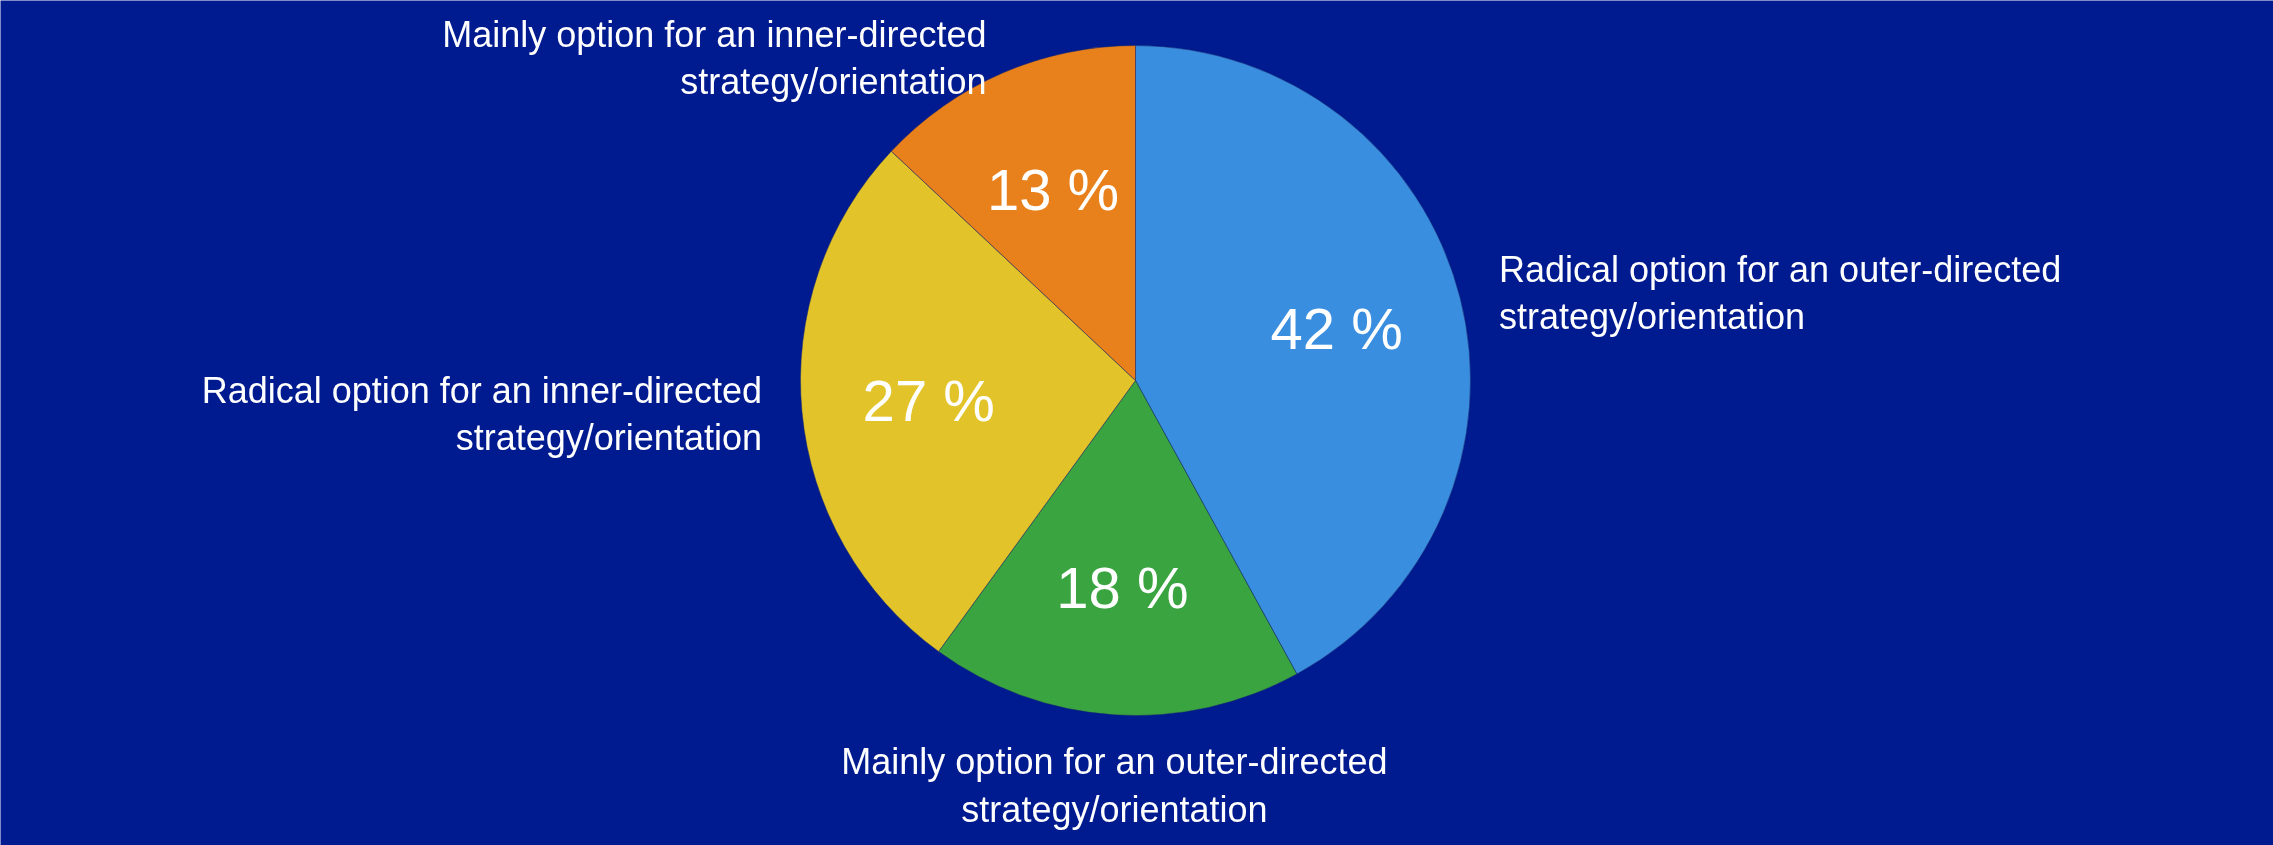 This screenshot has width=2273, height=845. What do you see at coordinates (481, 413) in the screenshot?
I see `slice-label: Radical option for an inner-directed strategy/orientation` at bounding box center [481, 413].